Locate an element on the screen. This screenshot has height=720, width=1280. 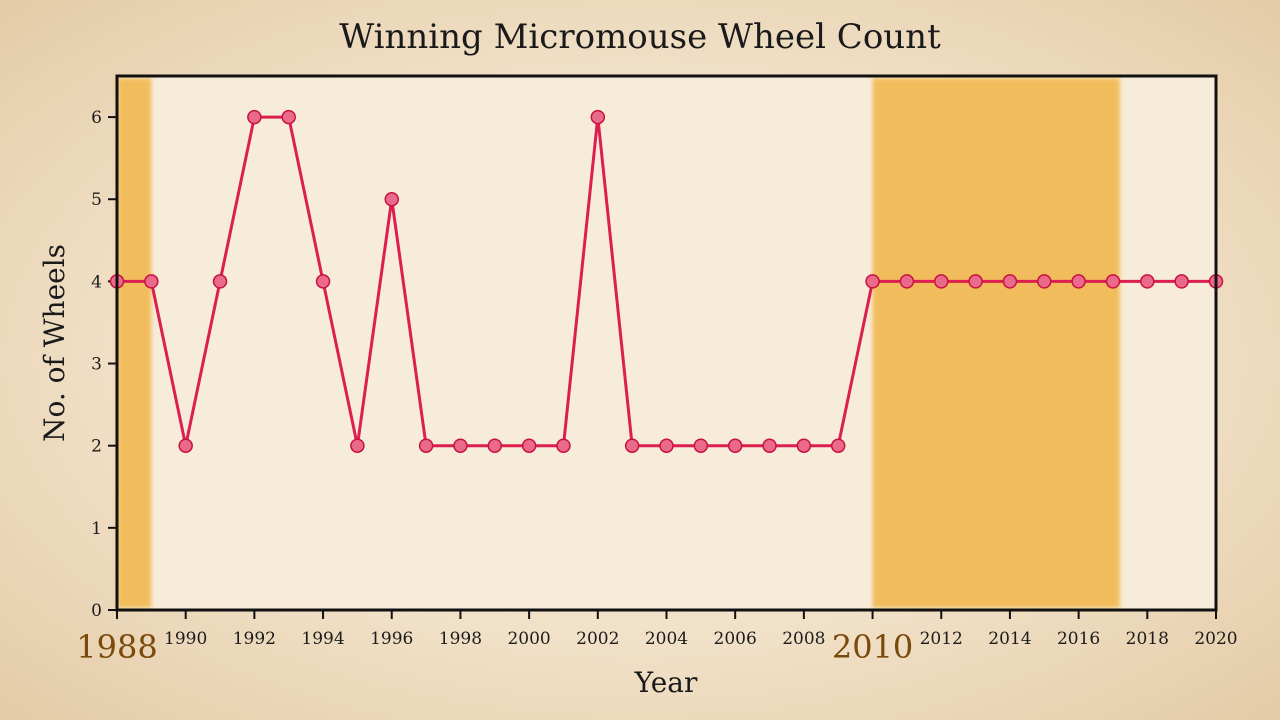
data-point-2007 is located at coordinates (769, 445).